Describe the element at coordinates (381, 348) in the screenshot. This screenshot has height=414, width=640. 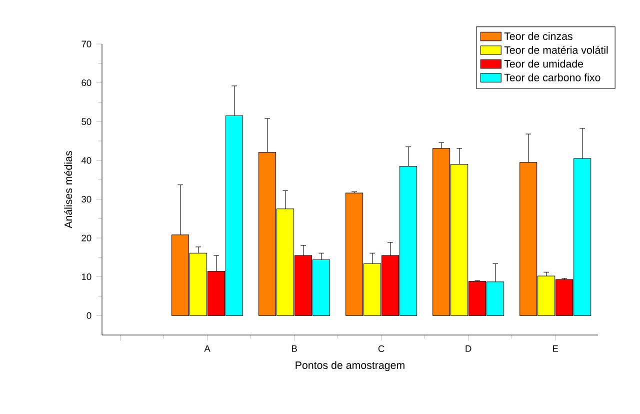
I see `x-tick-label: C` at that location.